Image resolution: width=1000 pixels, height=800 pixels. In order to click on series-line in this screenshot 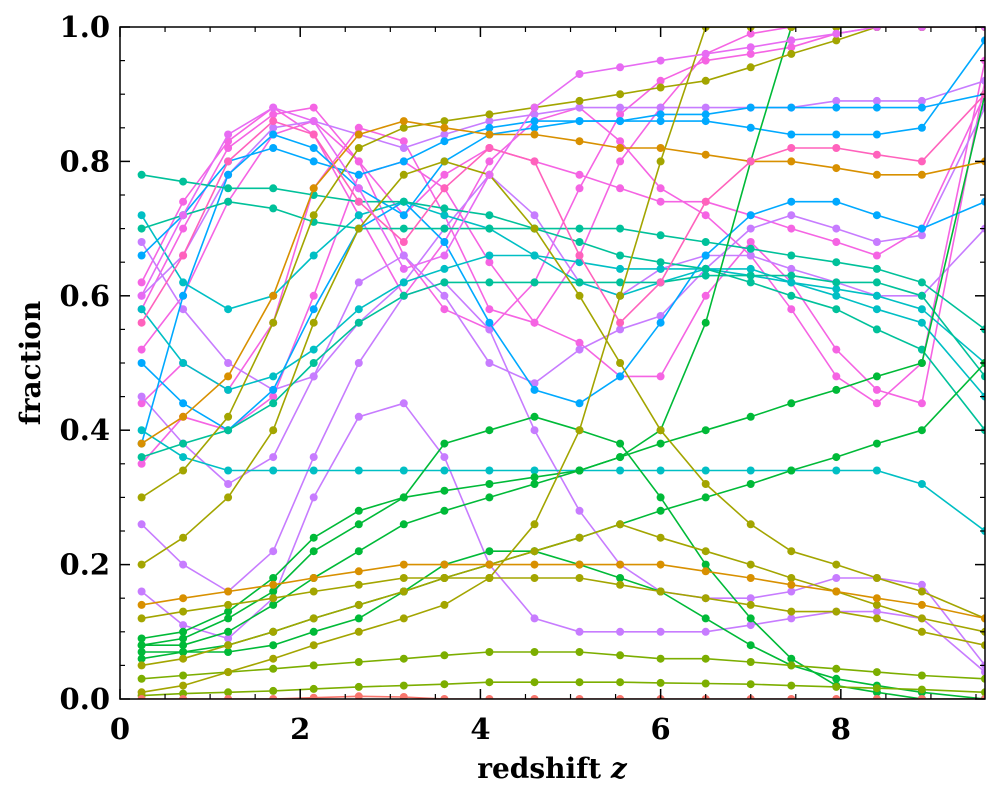, I will do `click(563, 265)`.